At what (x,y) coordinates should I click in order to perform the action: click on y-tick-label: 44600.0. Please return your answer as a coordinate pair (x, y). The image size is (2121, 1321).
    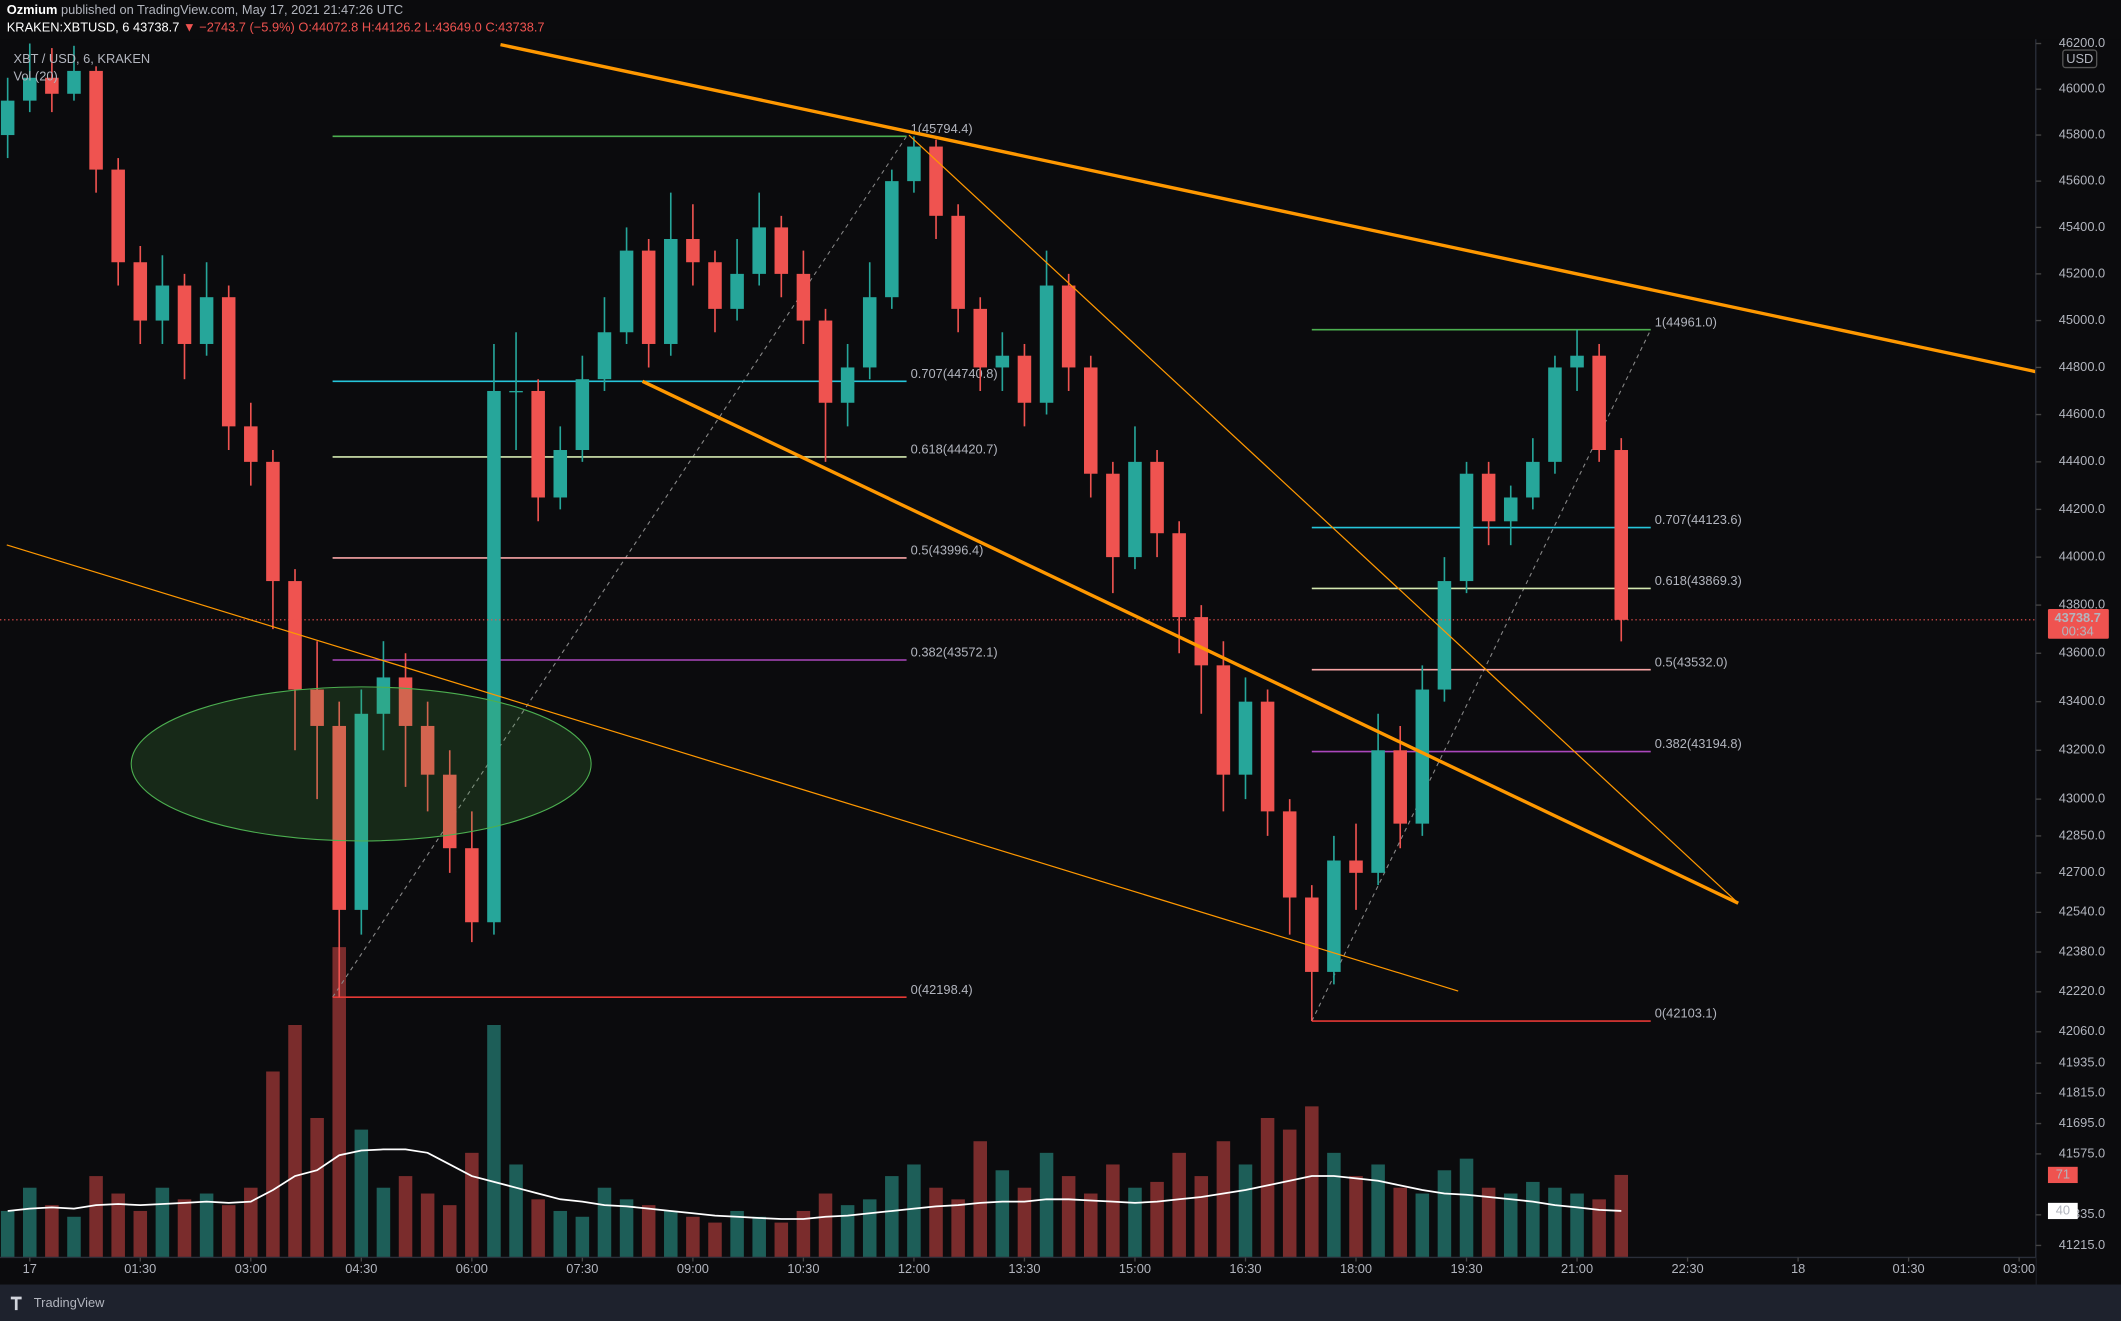
    Looking at the image, I should click on (2082, 413).